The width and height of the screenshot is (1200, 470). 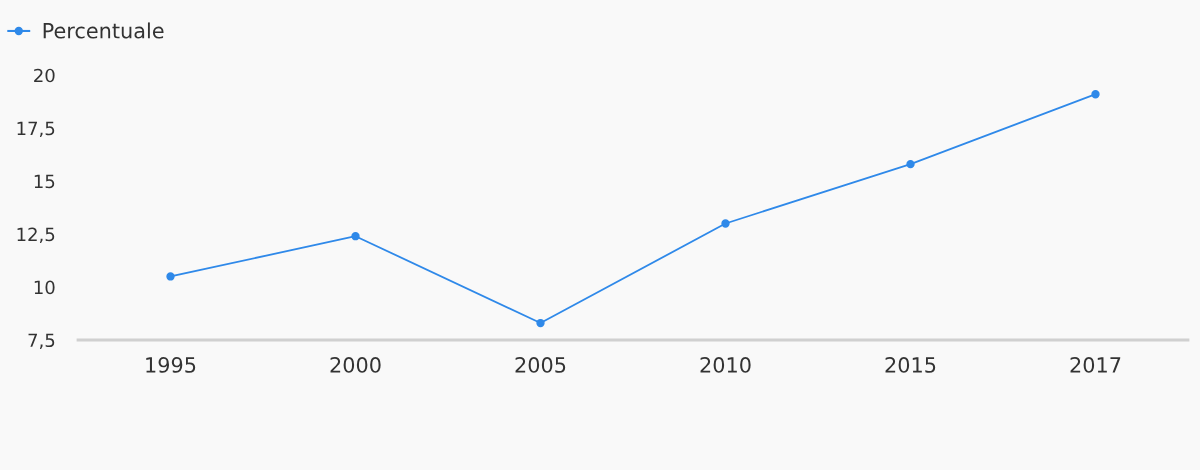 I want to click on legend-label: Percentuale, so click(x=103, y=30).